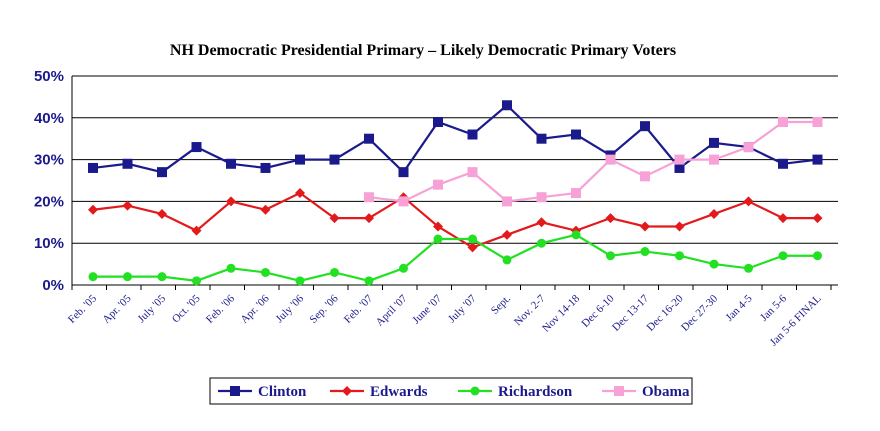  I want to click on x-tick-label: April '07, so click(392, 310).